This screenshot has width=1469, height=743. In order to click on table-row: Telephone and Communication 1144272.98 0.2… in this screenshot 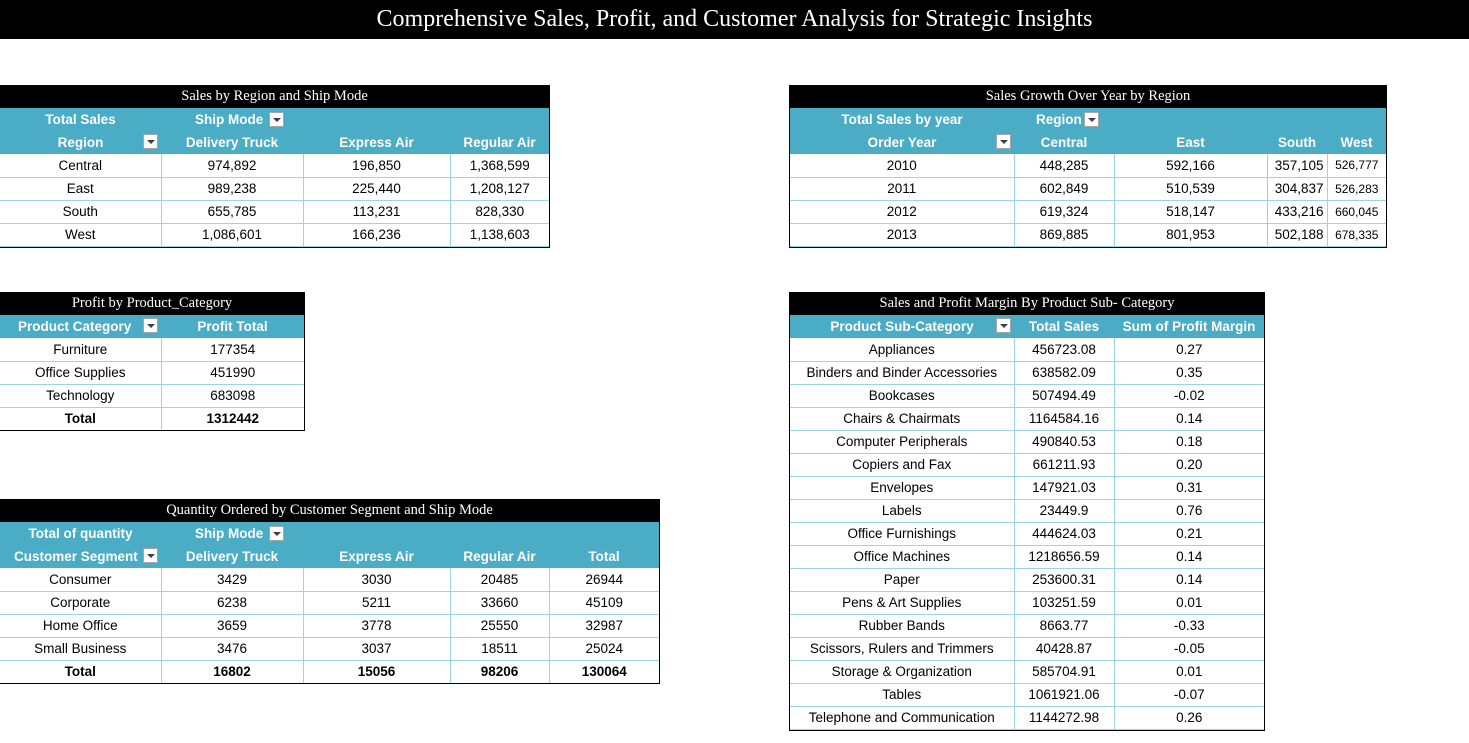, I will do `click(1027, 718)`.